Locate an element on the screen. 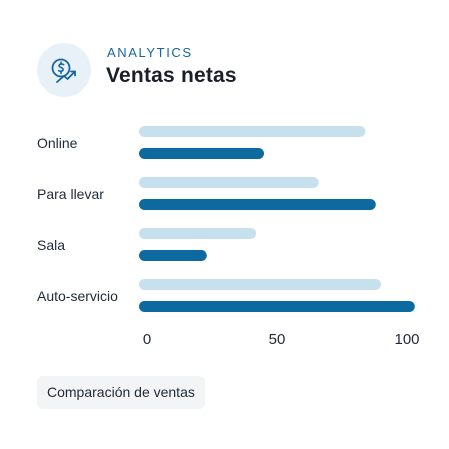 The width and height of the screenshot is (449, 449). dollar-trend-up-icon is located at coordinates (63, 70).